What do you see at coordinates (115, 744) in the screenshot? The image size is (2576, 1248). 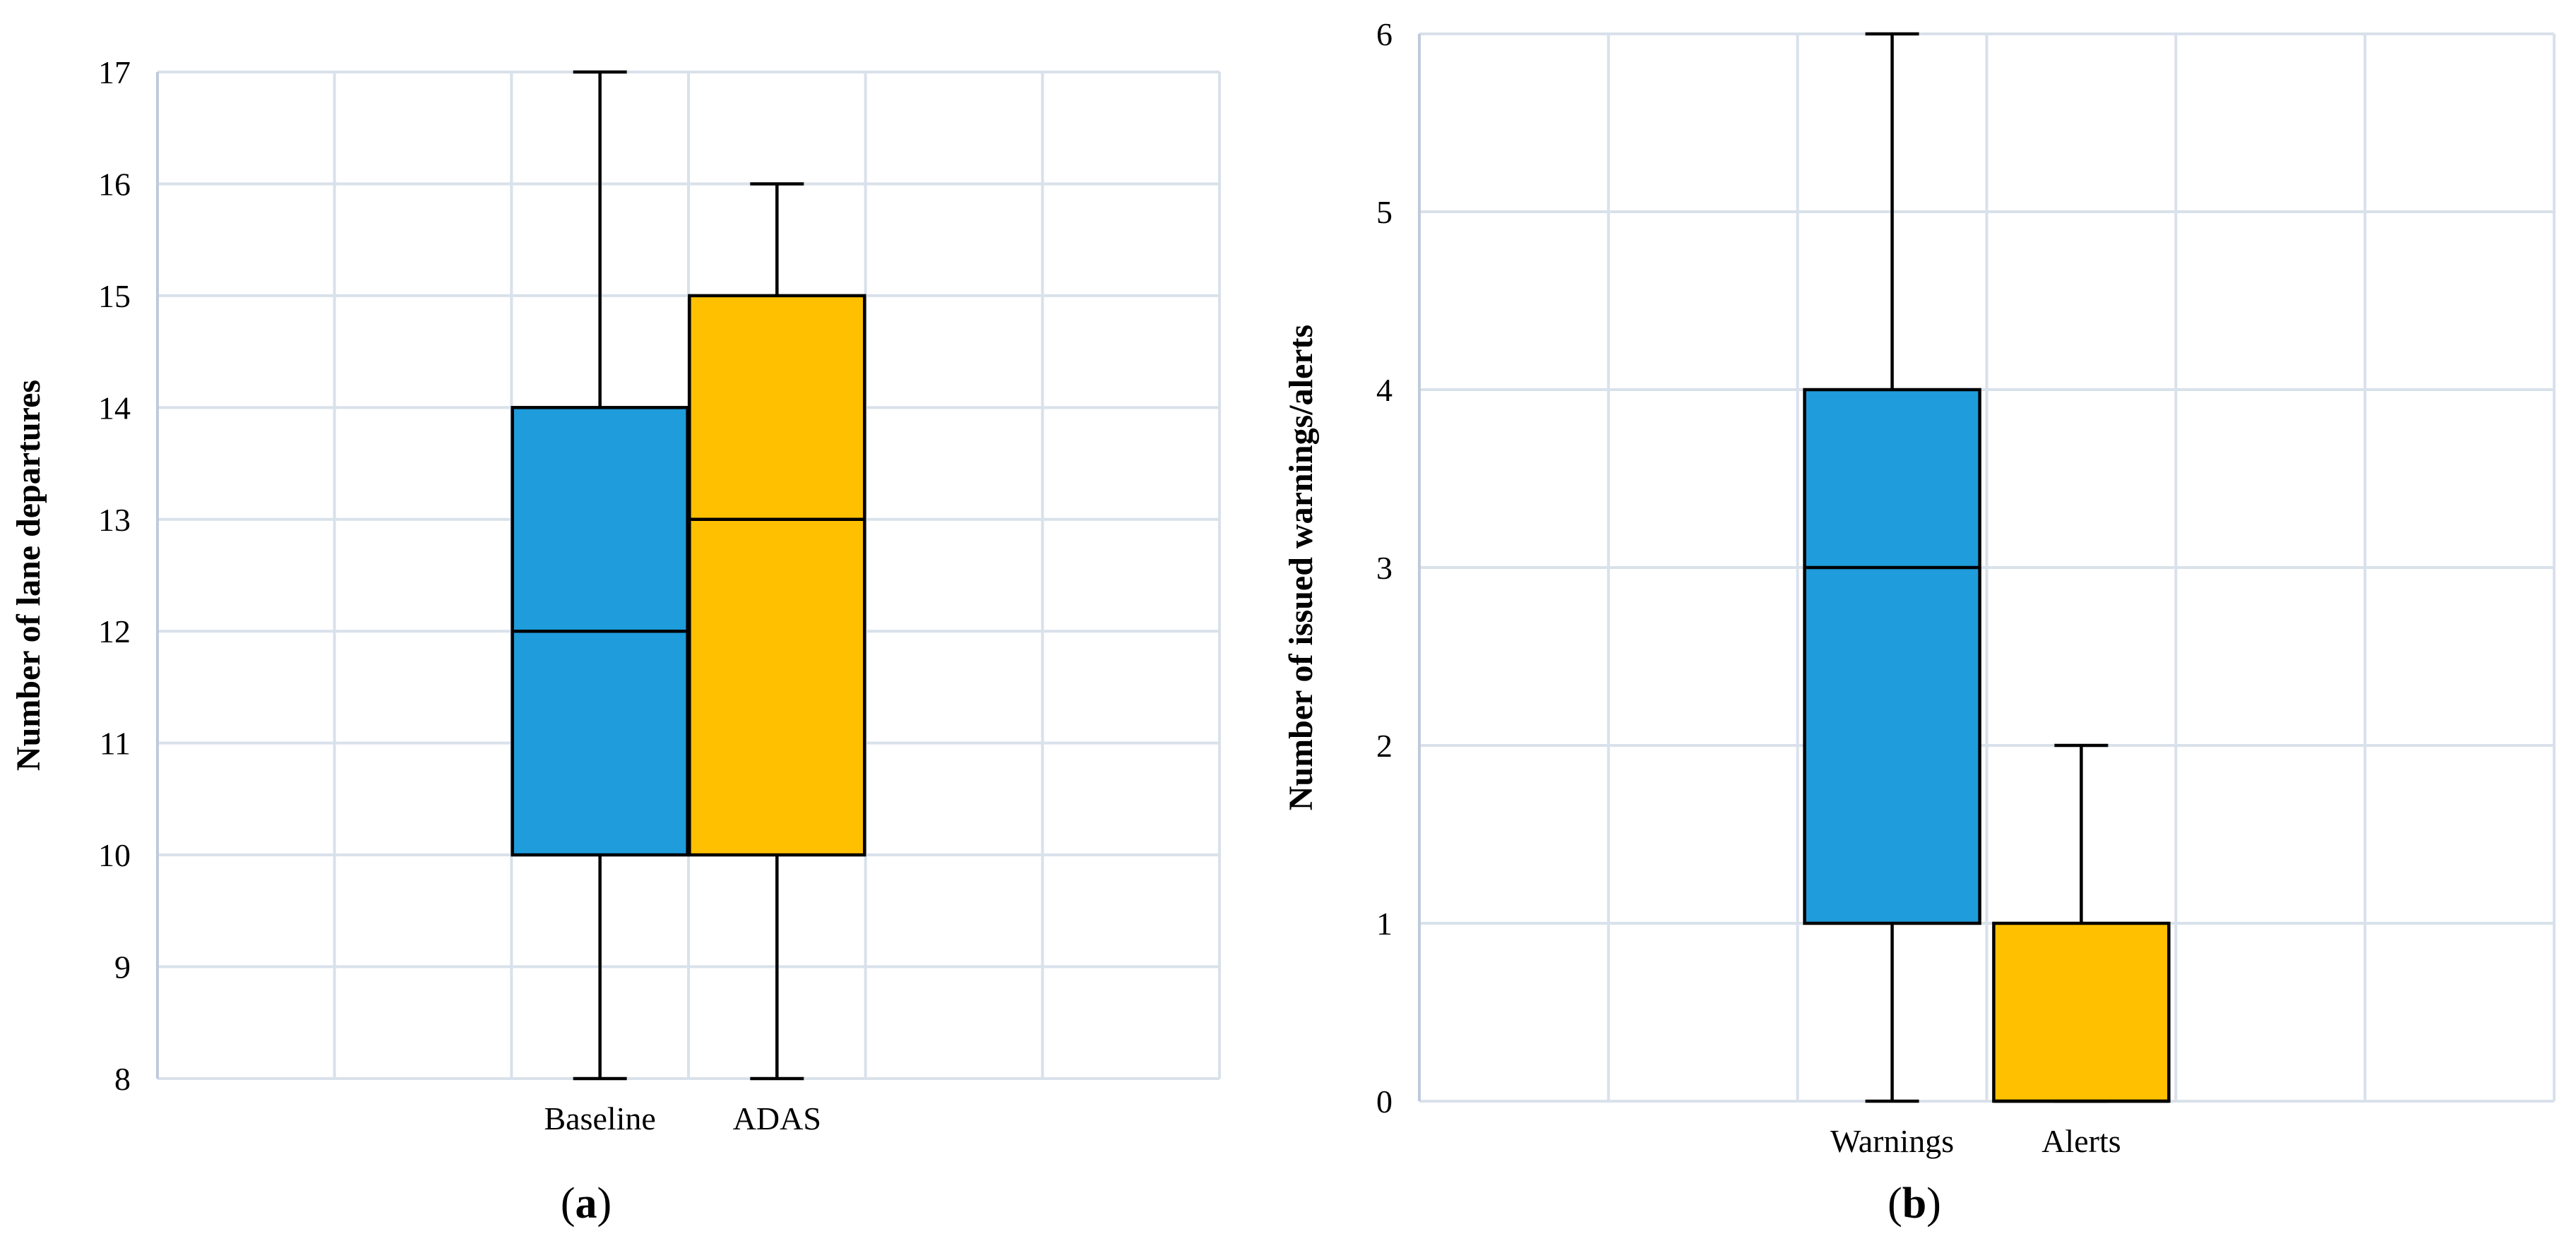 I see `y-tick-label: 11` at bounding box center [115, 744].